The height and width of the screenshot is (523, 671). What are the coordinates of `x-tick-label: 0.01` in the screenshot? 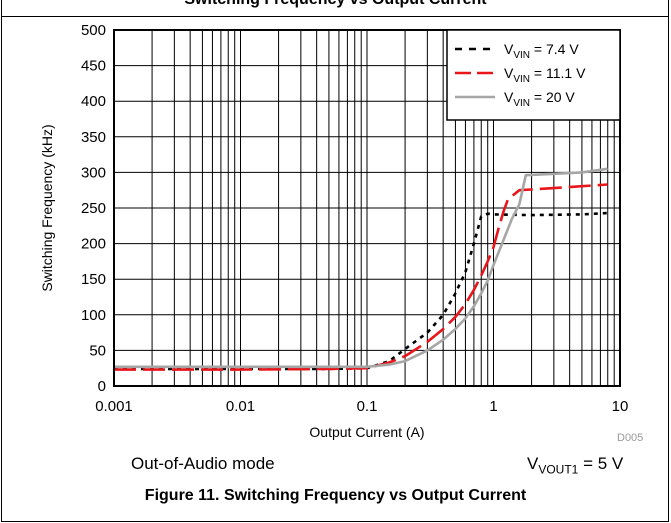 It's located at (240, 406).